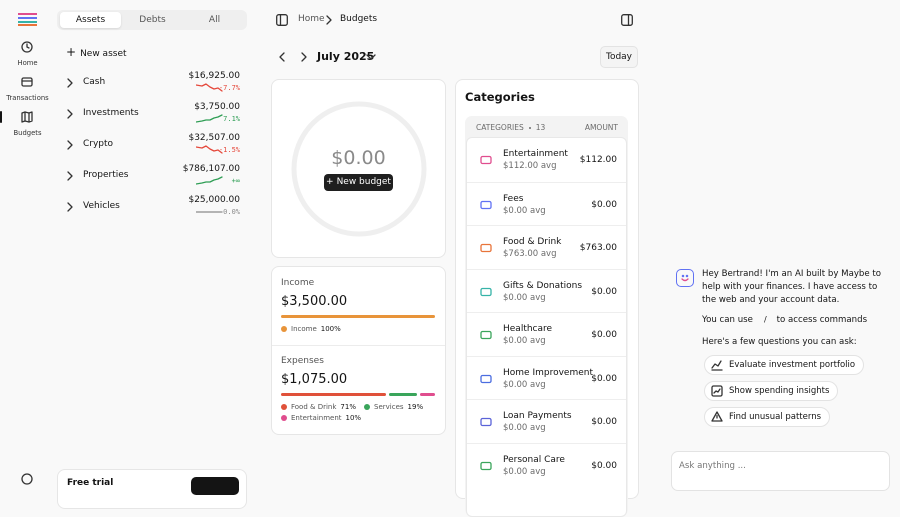 The height and width of the screenshot is (517, 900). I want to click on category-name: Fees, so click(513, 198).